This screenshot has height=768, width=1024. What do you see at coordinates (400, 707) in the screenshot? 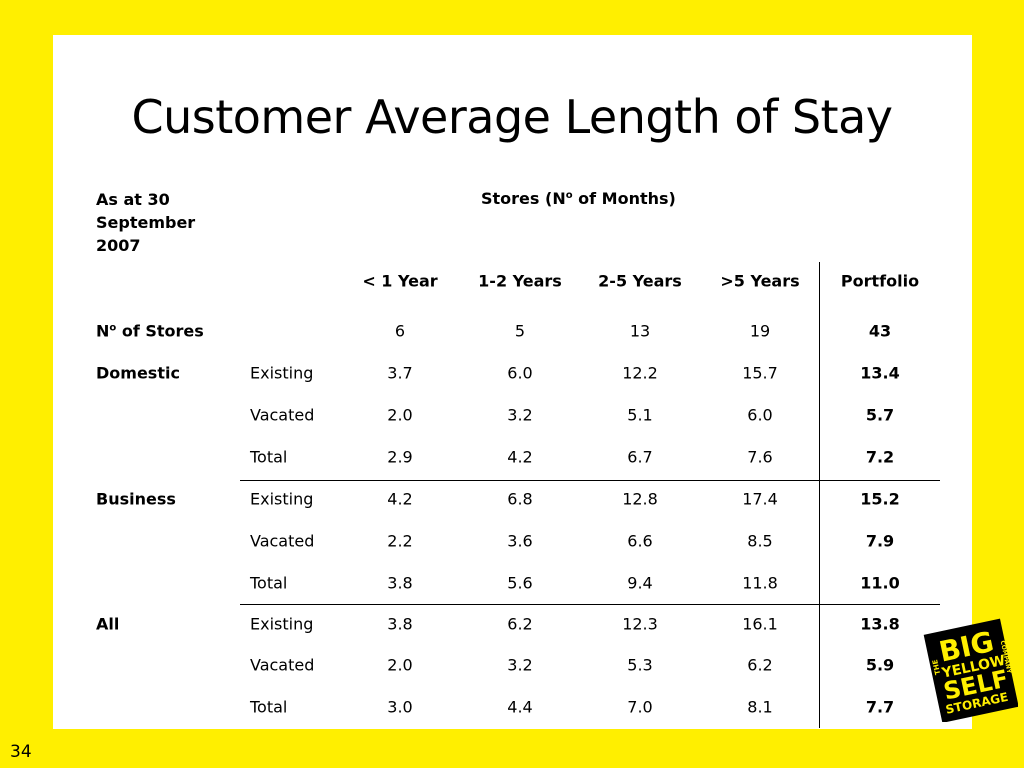
I see `table-cell: 3.0` at bounding box center [400, 707].